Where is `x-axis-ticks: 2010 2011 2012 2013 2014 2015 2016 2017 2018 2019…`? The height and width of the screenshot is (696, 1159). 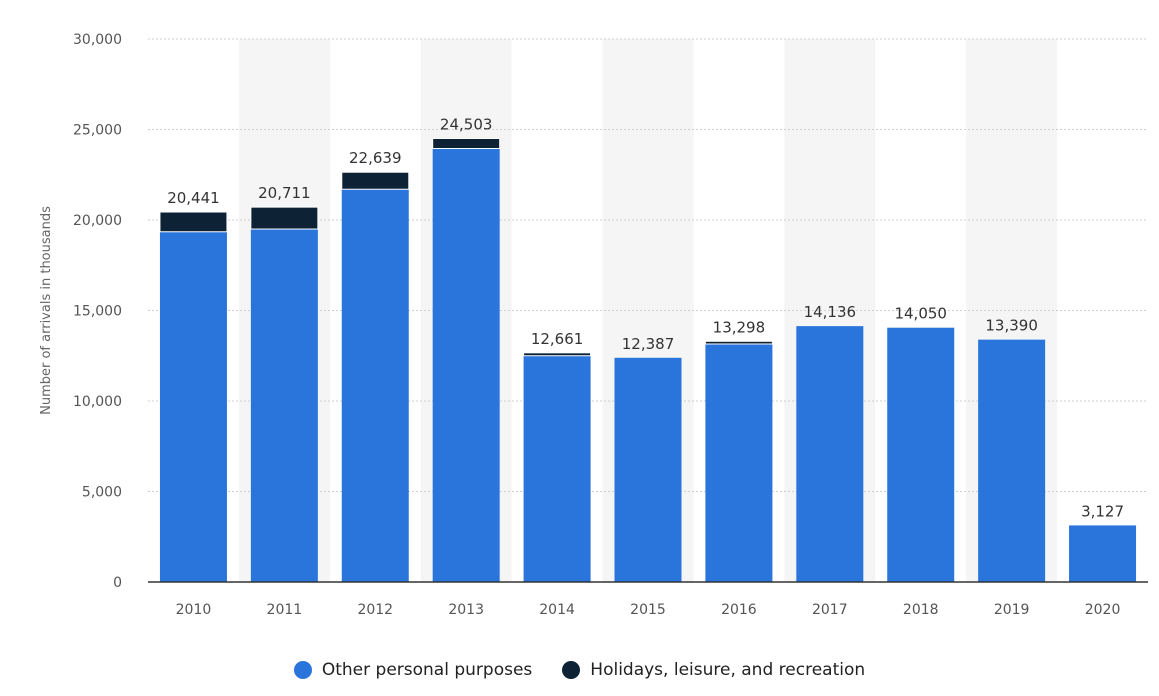
x-axis-ticks: 2010 2011 2012 2013 2014 2015 2016 2017 2018 2019… is located at coordinates (648, 610).